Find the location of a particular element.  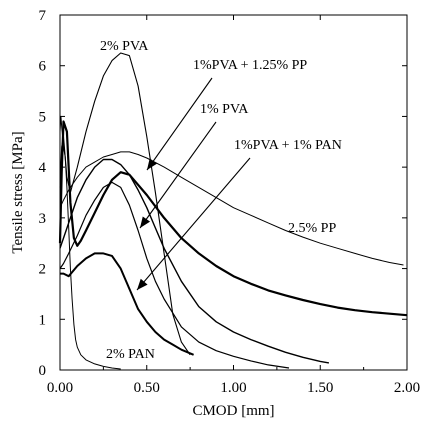

y-tick-label: 6 is located at coordinates (43, 67).